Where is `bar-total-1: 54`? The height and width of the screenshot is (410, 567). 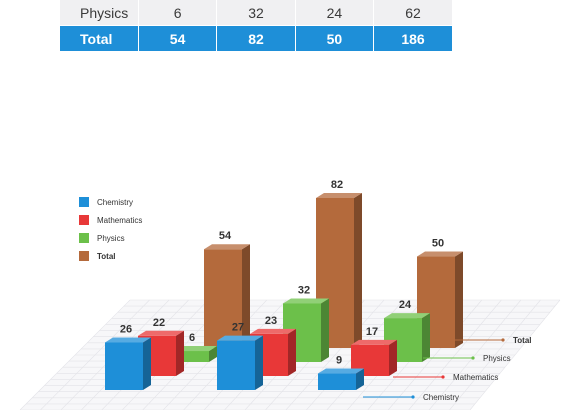
bar-total-1: 54 is located at coordinates (227, 289).